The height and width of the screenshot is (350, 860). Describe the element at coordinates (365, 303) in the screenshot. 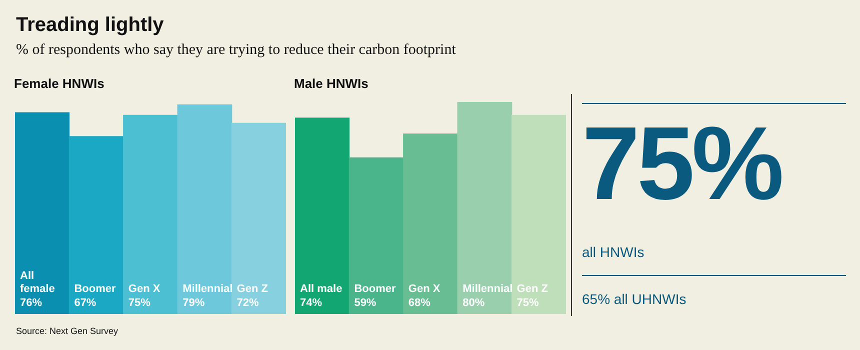

I see `data-label: 59%` at that location.